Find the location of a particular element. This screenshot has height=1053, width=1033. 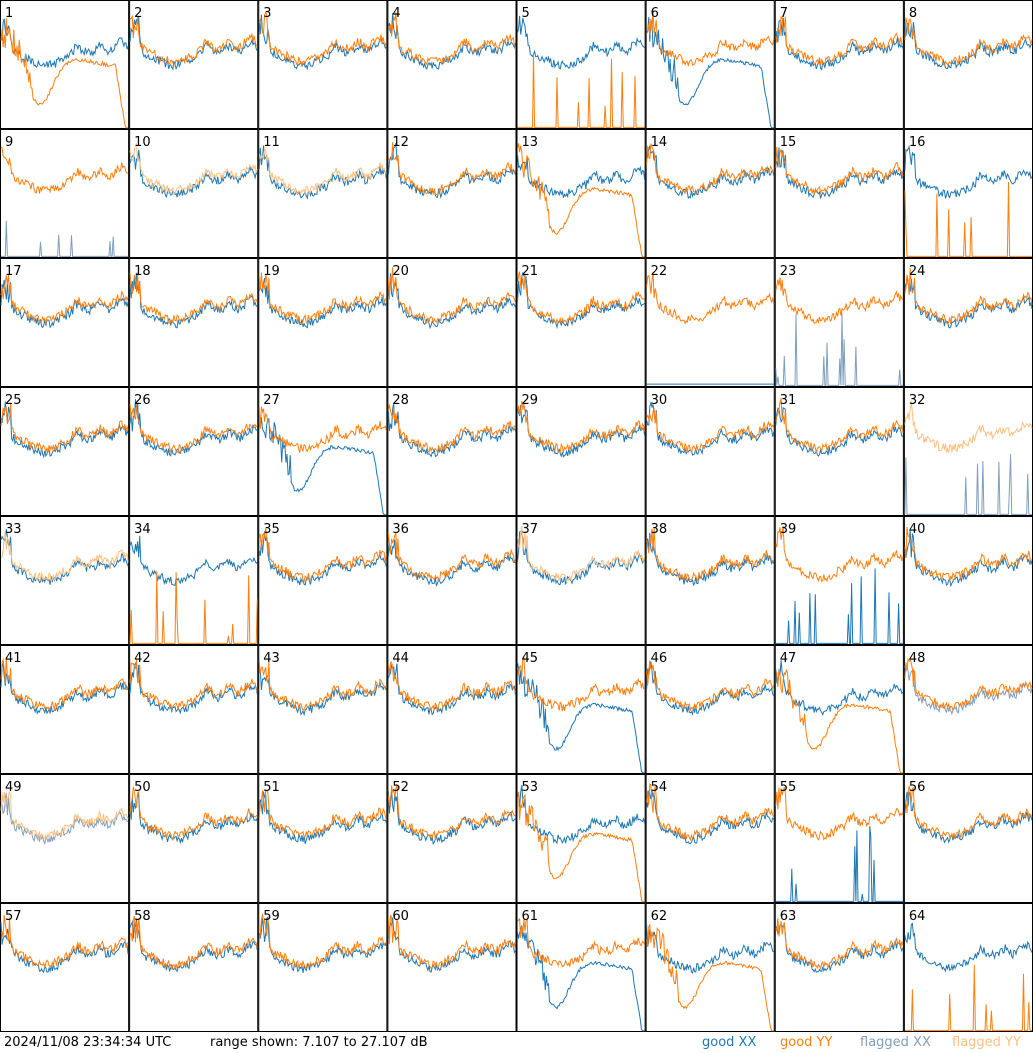

tile-2: 2 is located at coordinates (194, 64).